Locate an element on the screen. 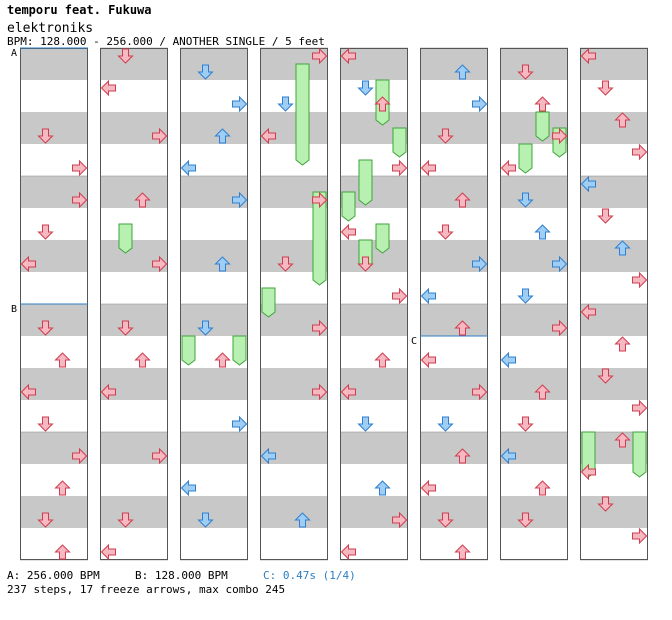 This screenshot has height=620, width=672. legend-bpm-a: A: 256.000 BPM is located at coordinates (53, 575).